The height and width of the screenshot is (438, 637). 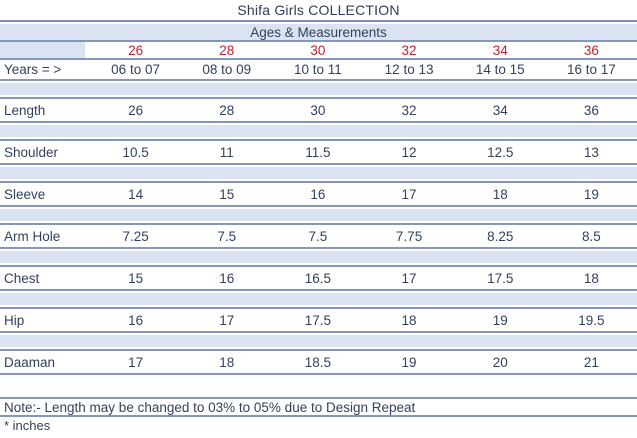 I want to click on size-col-header: 32, so click(x=409, y=50).